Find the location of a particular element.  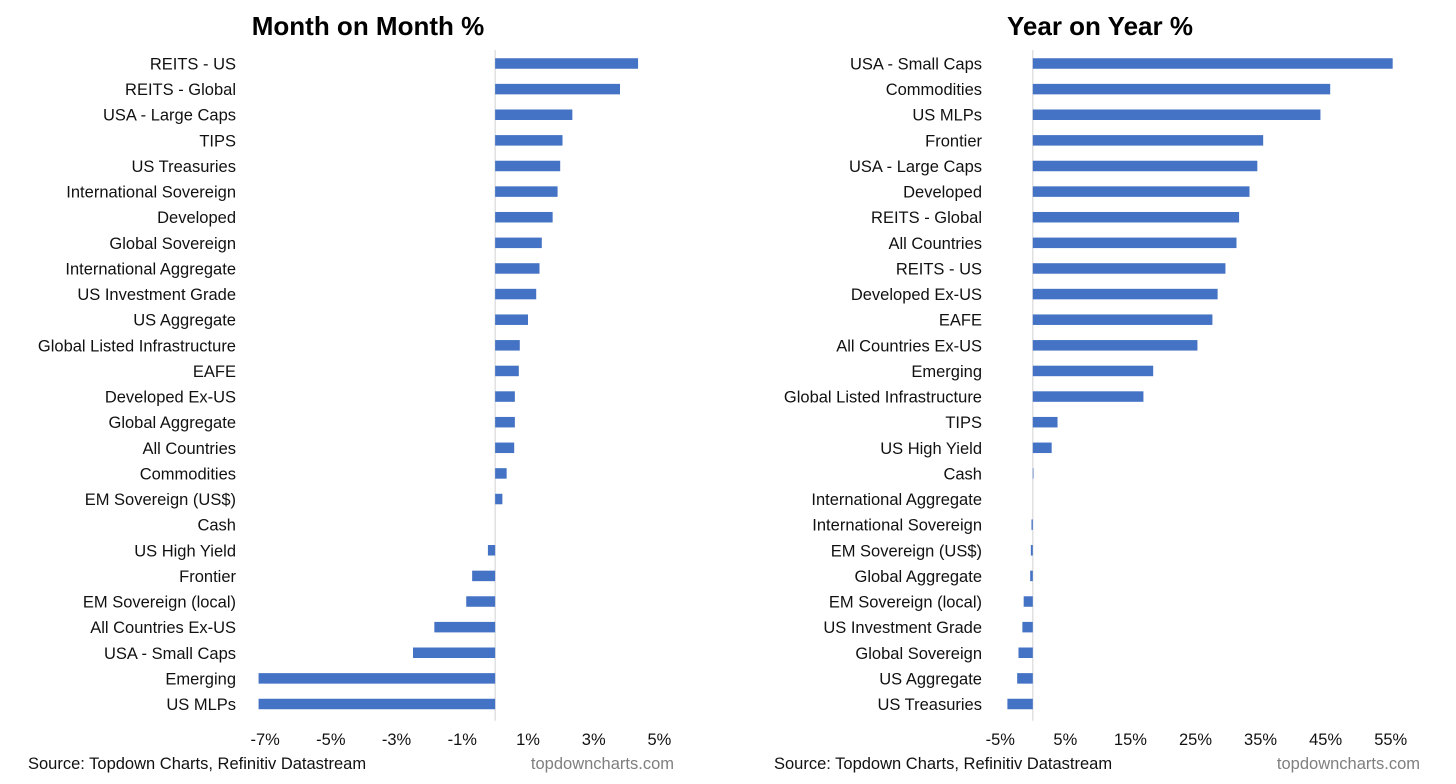

yoy-x-tick-label: 25% is located at coordinates (1195, 740).